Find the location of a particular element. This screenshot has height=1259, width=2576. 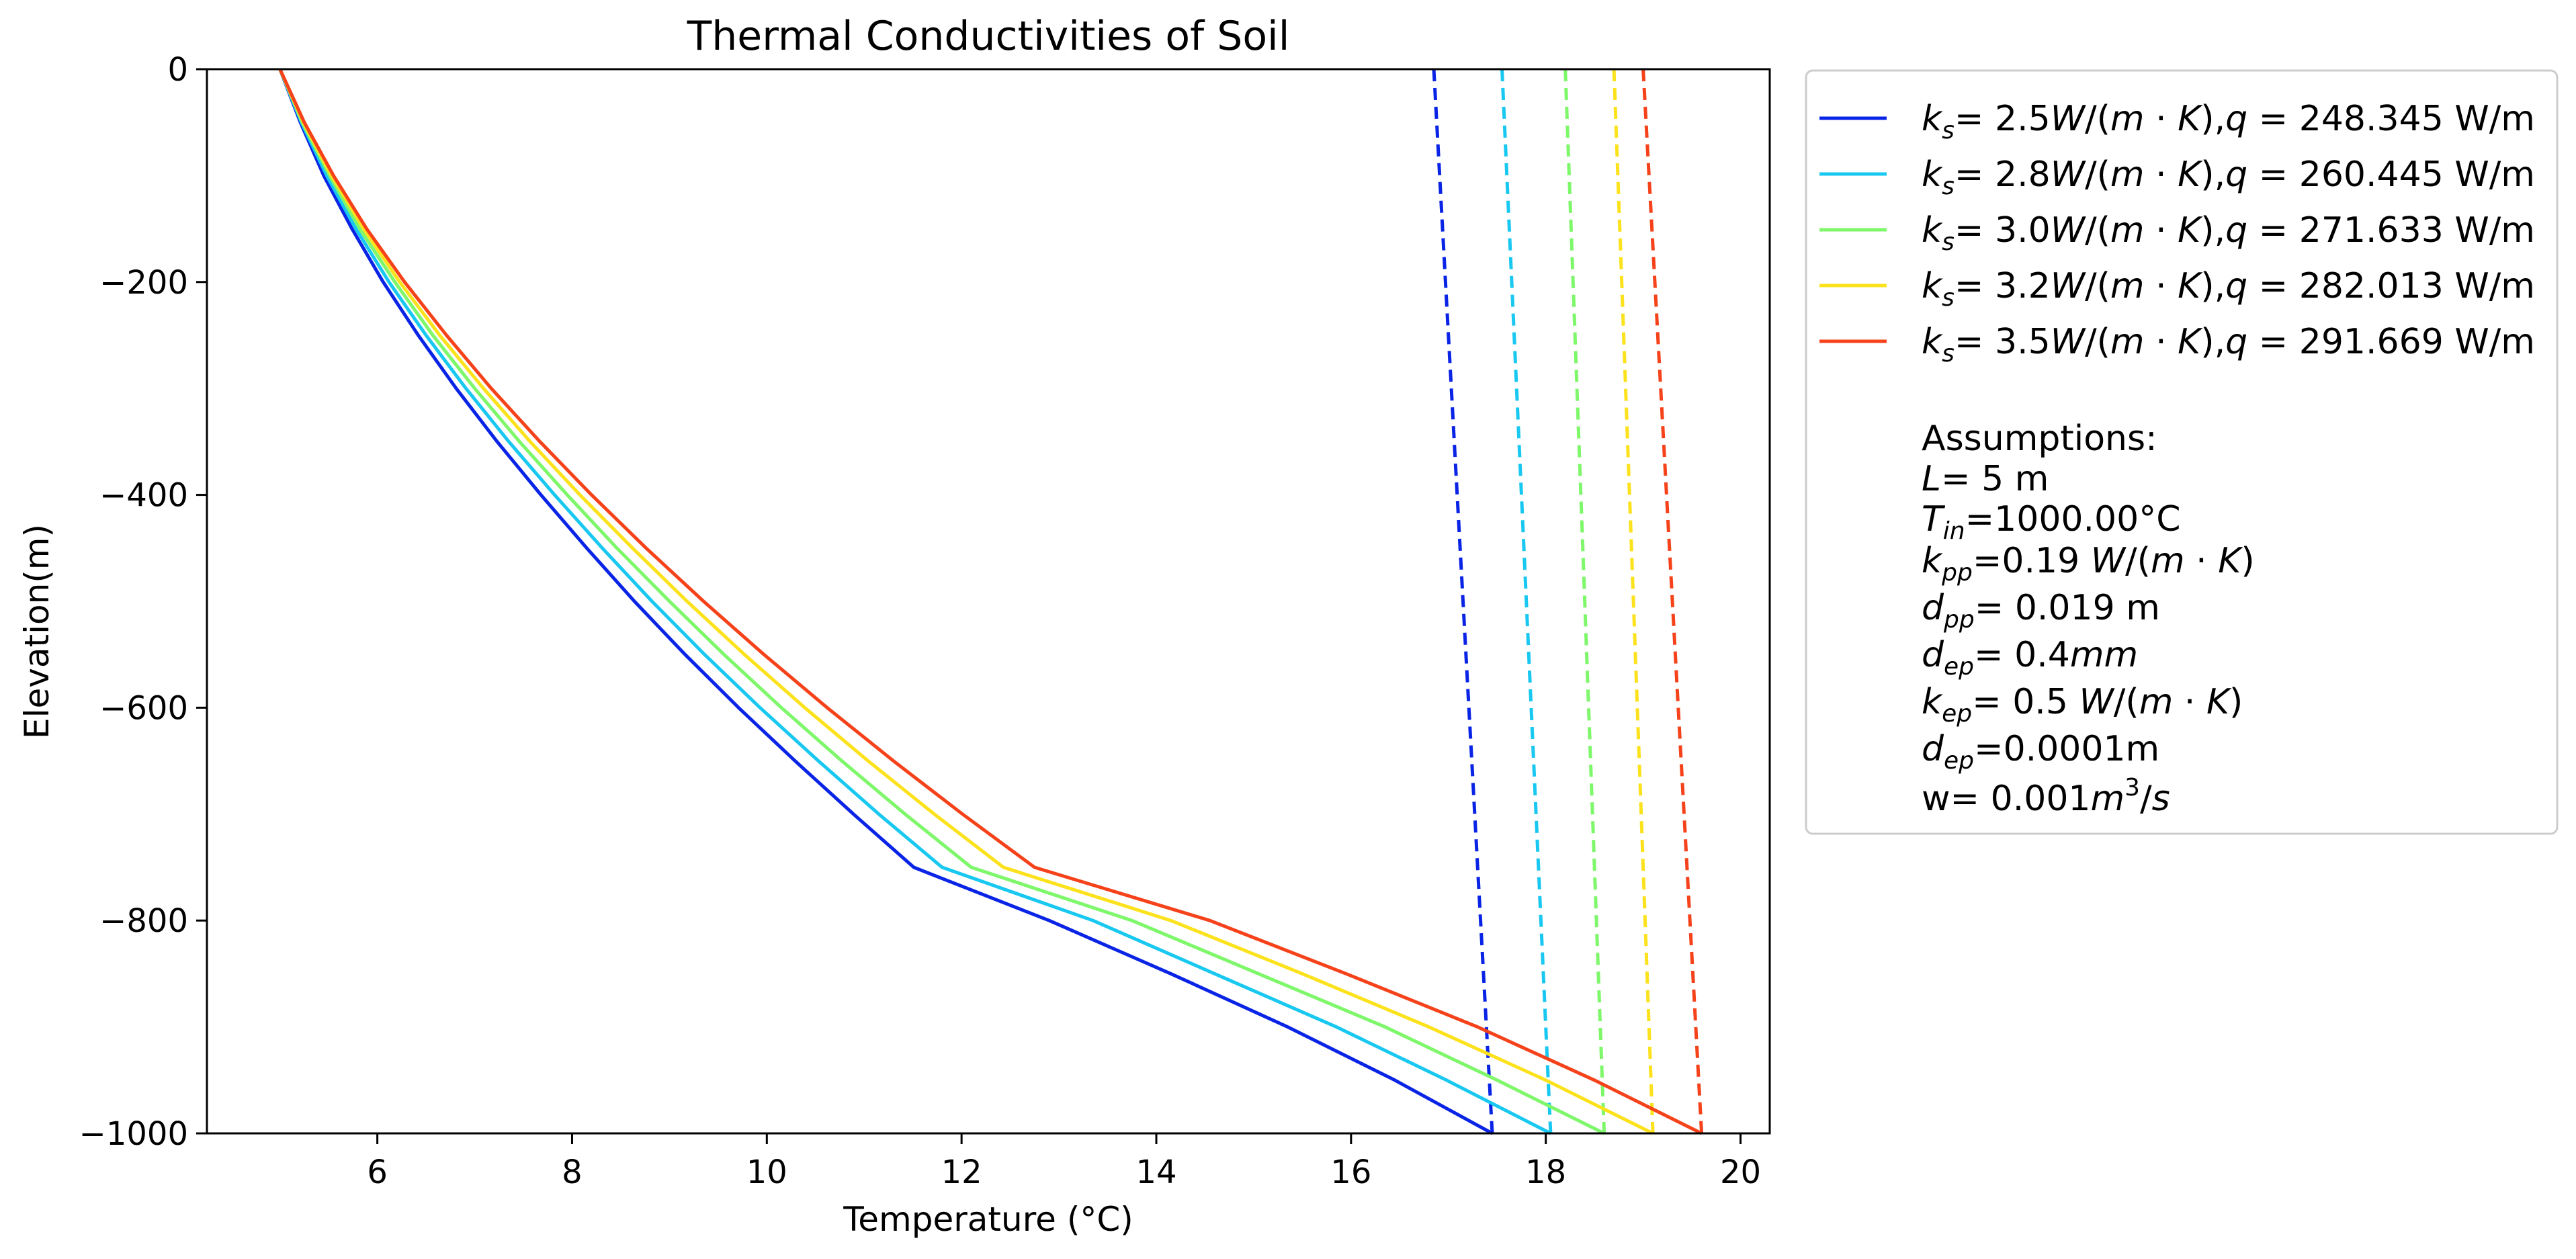

assumption-dpp: dpp= 0.019 m is located at coordinates (2041, 611).